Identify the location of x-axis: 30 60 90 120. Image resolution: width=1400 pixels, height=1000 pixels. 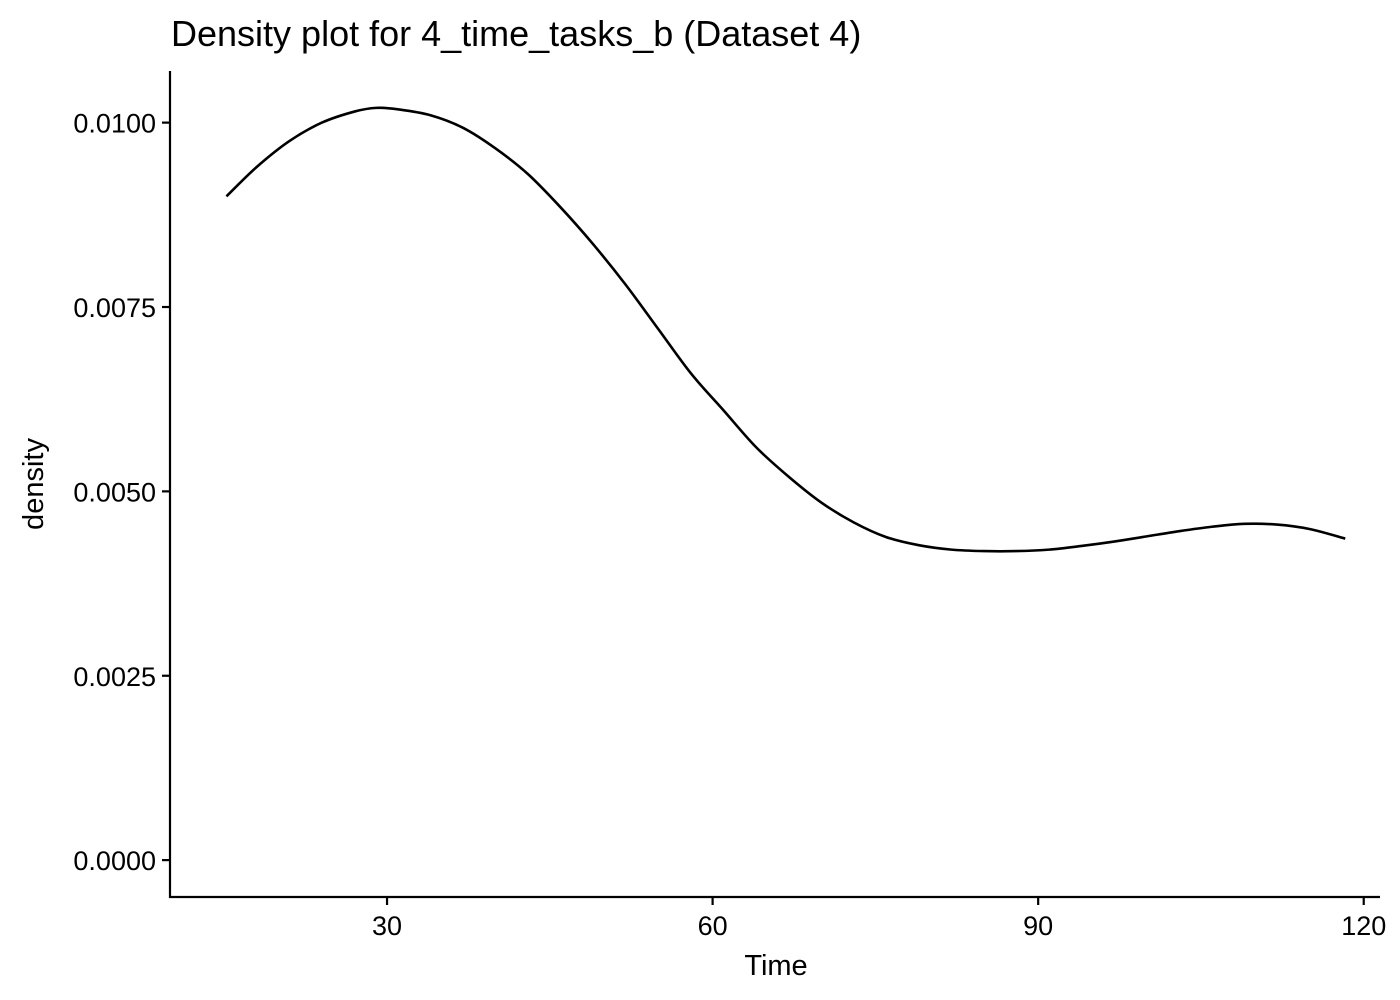
(879, 919).